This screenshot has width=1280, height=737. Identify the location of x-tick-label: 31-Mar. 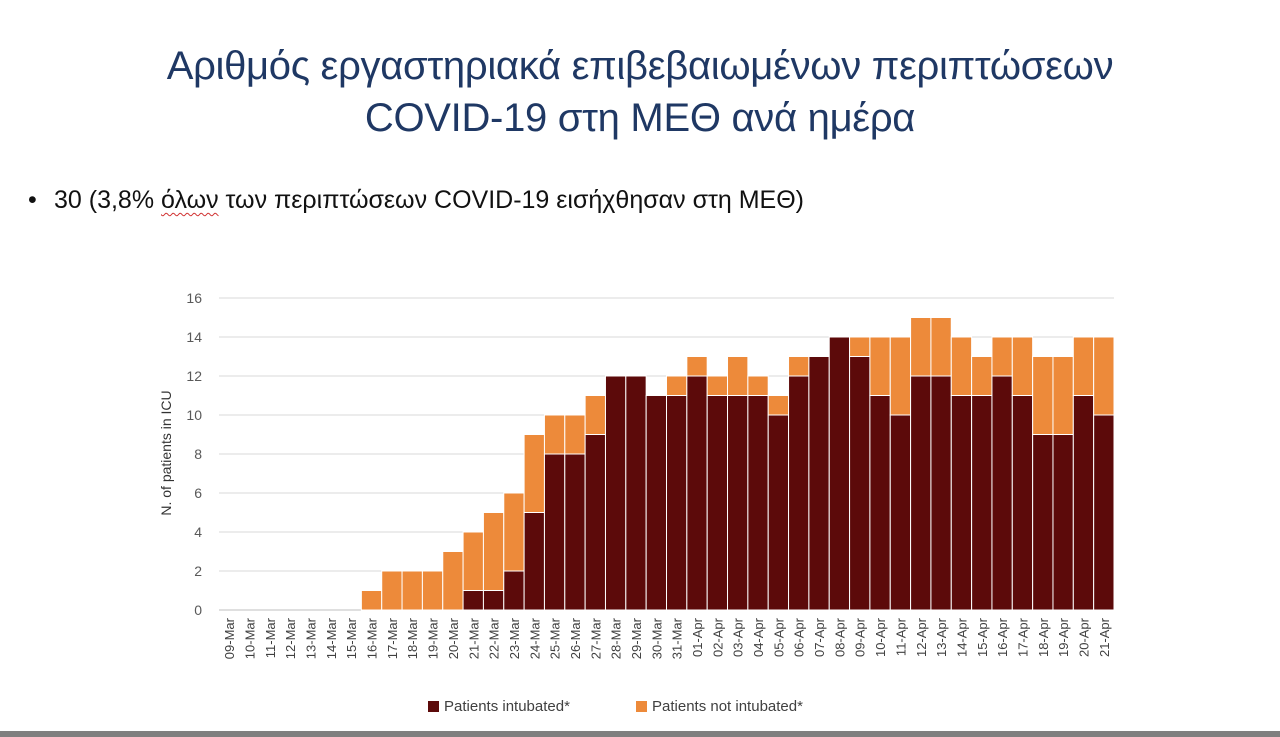
(677, 638).